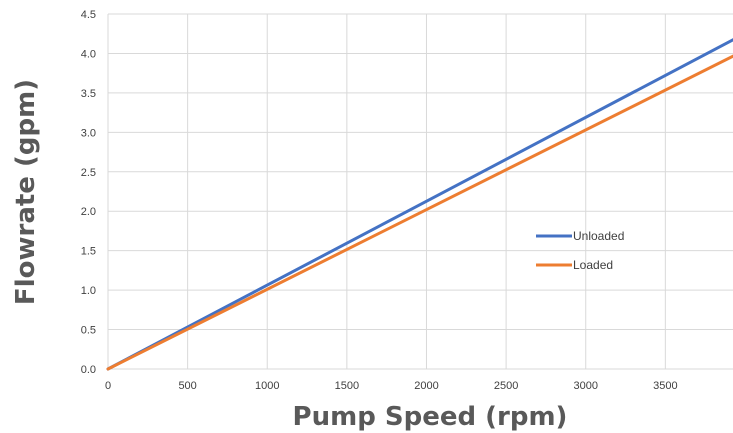 This screenshot has height=433, width=733. Describe the element at coordinates (88, 173) in the screenshot. I see `y-tick-label: 2.5` at that location.